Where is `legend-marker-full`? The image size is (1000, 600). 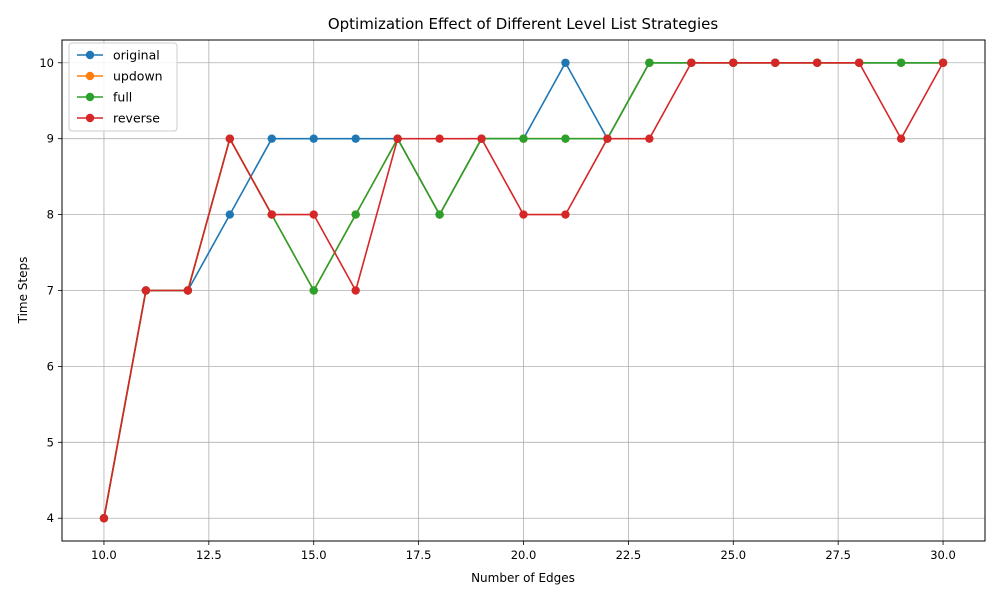 legend-marker-full is located at coordinates (90, 97).